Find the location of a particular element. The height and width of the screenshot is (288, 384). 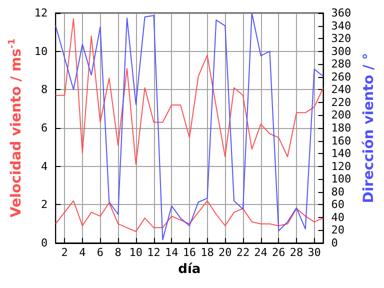

x-tick-label: 22 is located at coordinates (243, 252).